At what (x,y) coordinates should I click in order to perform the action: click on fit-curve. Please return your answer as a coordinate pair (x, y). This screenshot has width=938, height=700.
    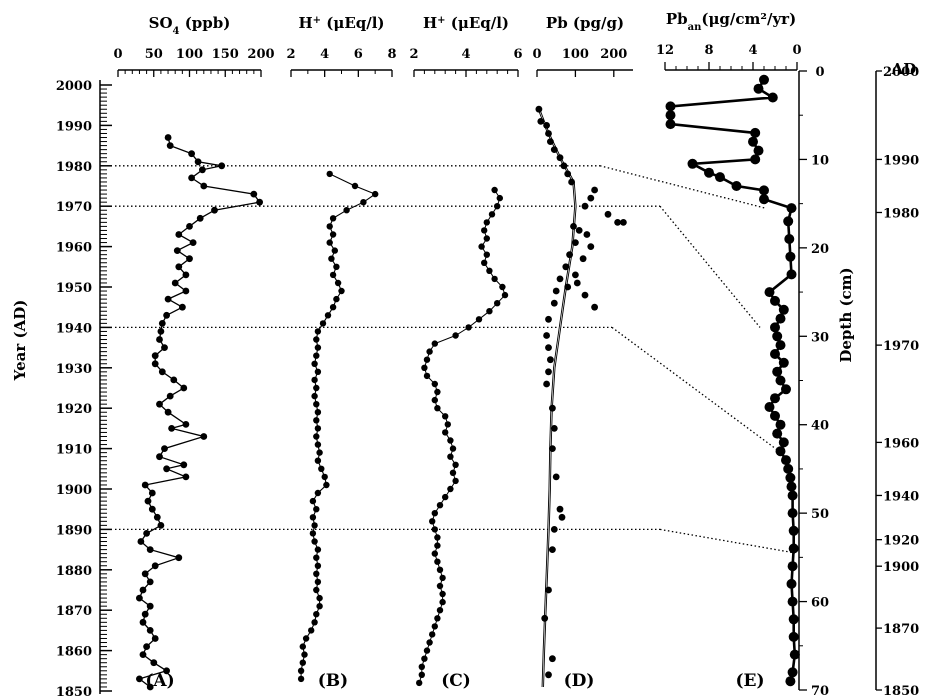
    Looking at the image, I should click on (557, 398).